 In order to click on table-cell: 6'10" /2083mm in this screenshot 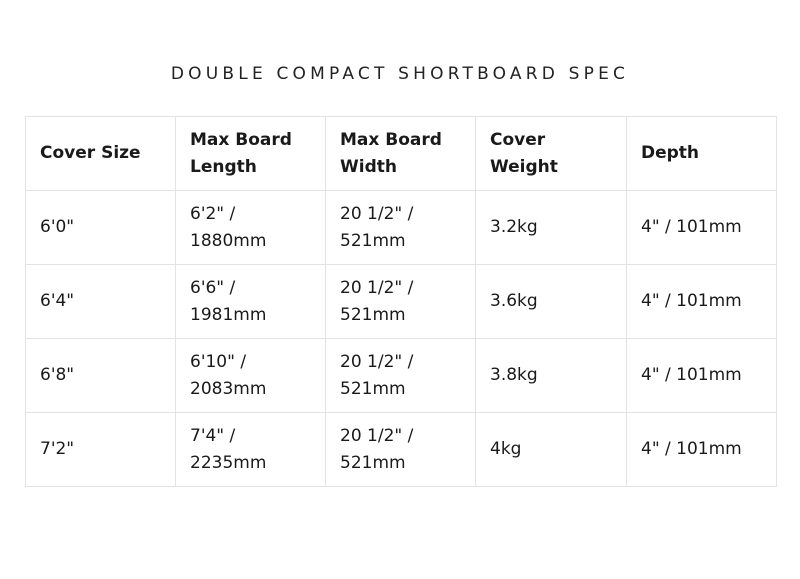, I will do `click(250, 375)`.